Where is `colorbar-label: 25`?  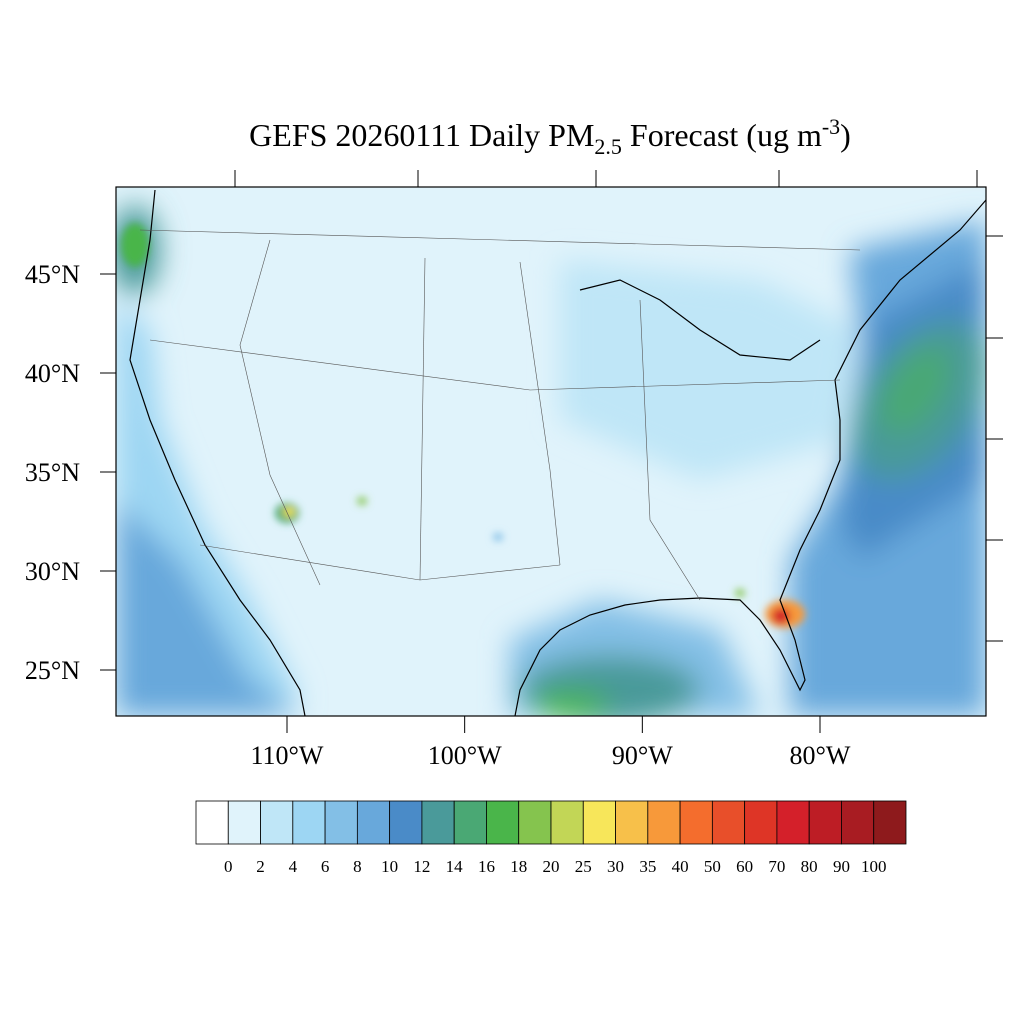 colorbar-label: 25 is located at coordinates (583, 866).